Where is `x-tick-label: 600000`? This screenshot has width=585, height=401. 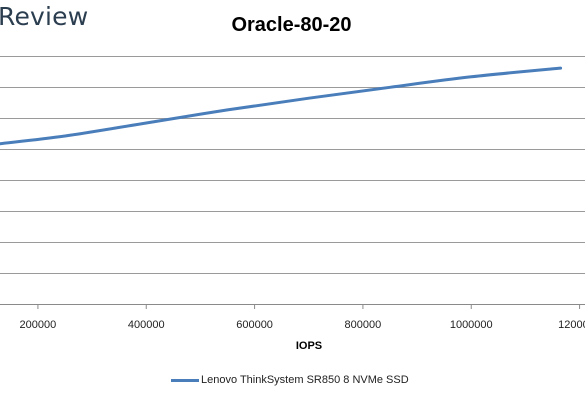 x-tick-label: 600000 is located at coordinates (254, 325).